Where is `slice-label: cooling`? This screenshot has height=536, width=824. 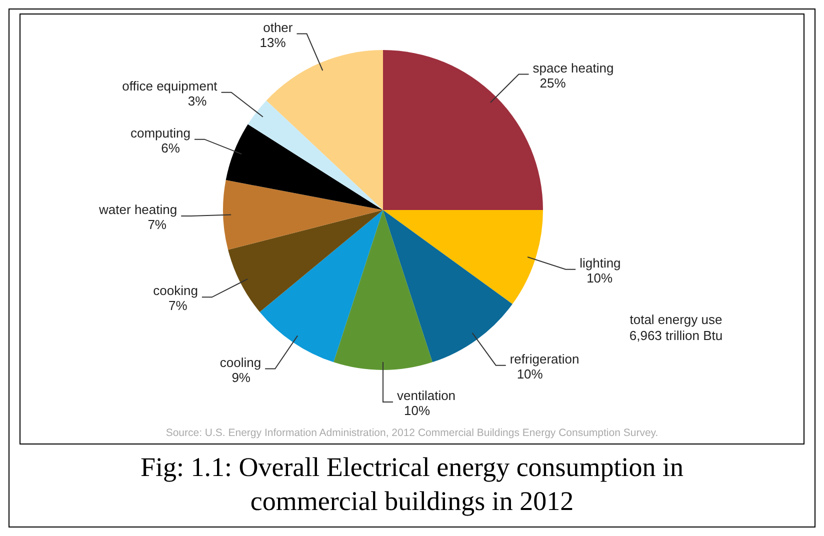 slice-label: cooling is located at coordinates (241, 362).